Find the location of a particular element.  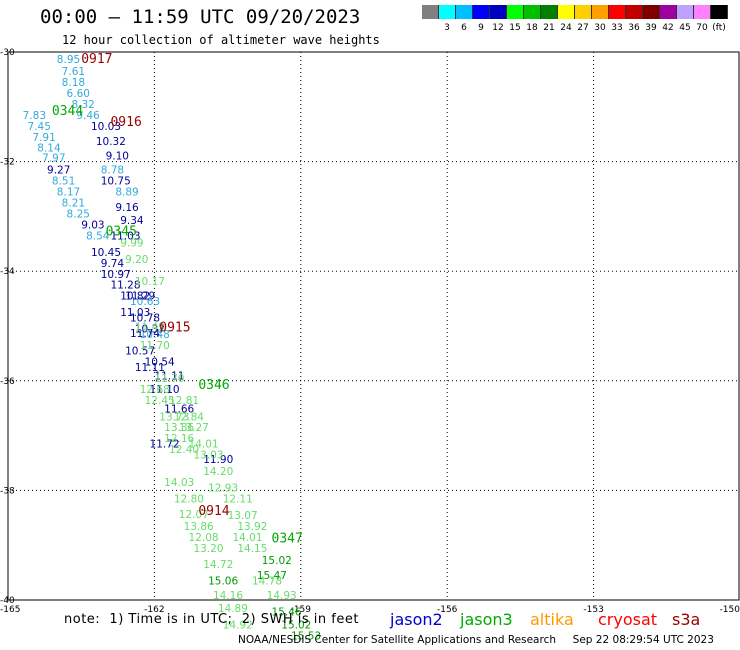

colorbar-label: 24 is located at coordinates (566, 28).